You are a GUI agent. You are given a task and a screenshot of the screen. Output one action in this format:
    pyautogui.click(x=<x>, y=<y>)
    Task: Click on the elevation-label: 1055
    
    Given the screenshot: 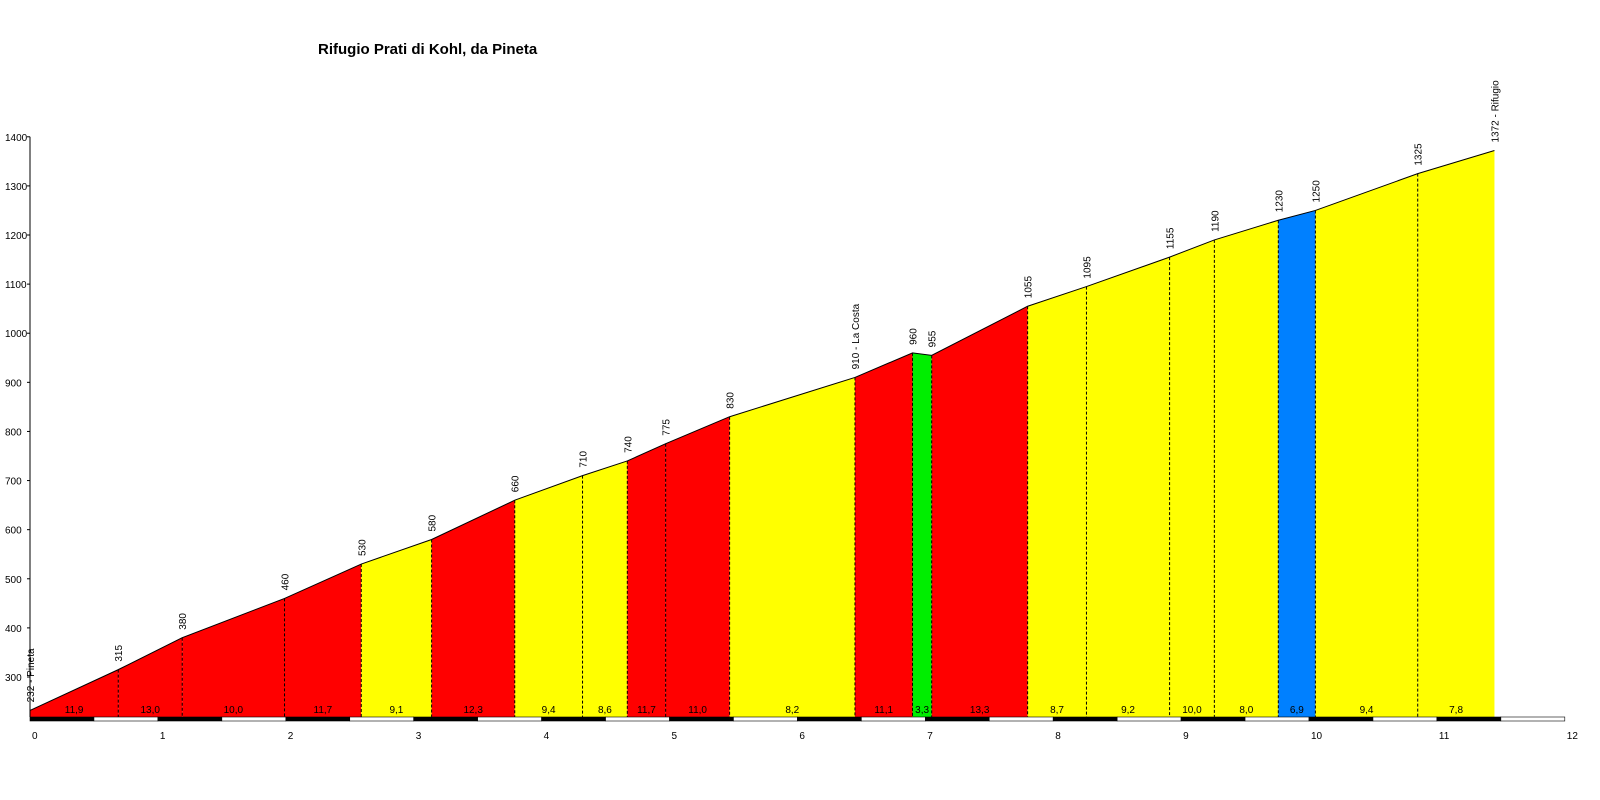 What is the action you would take?
    pyautogui.click(x=1029, y=287)
    